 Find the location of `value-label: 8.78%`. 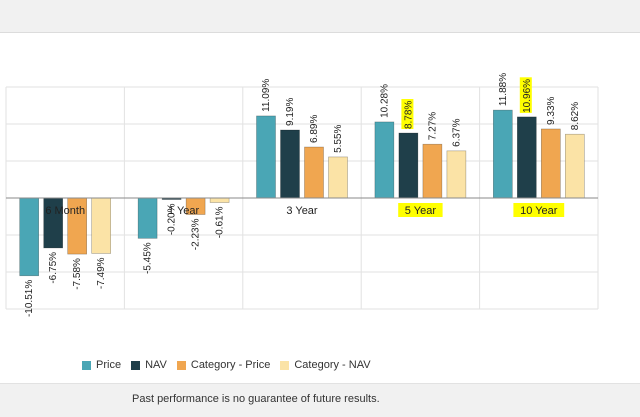

value-label: 8.78% is located at coordinates (408, 115).